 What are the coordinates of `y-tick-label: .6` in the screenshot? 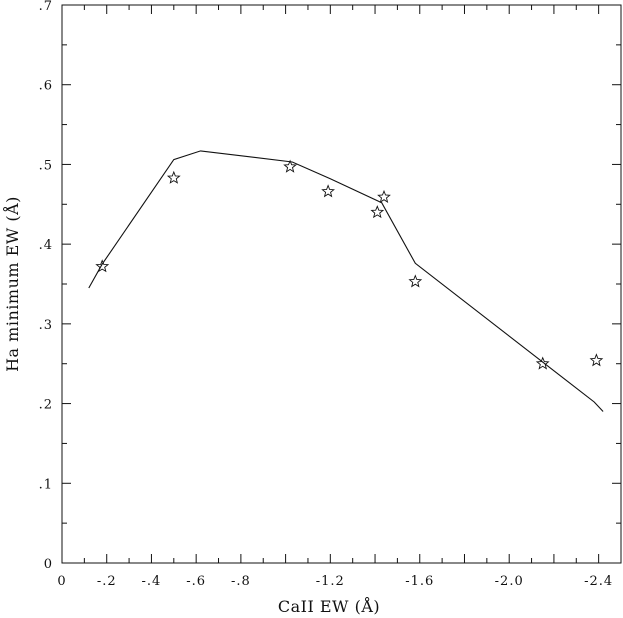 It's located at (46, 86).